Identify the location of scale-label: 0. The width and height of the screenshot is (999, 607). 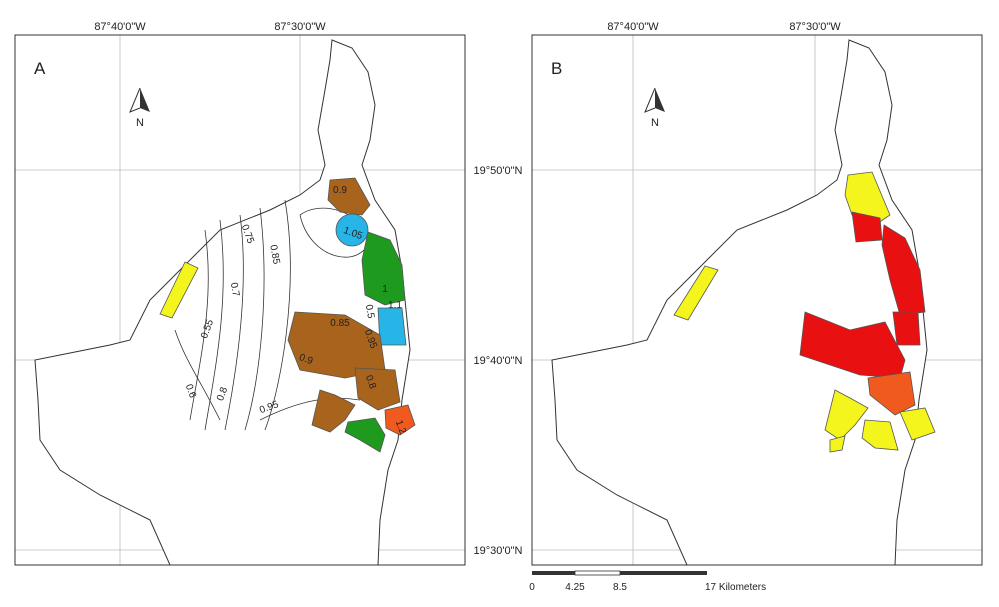
(532, 587).